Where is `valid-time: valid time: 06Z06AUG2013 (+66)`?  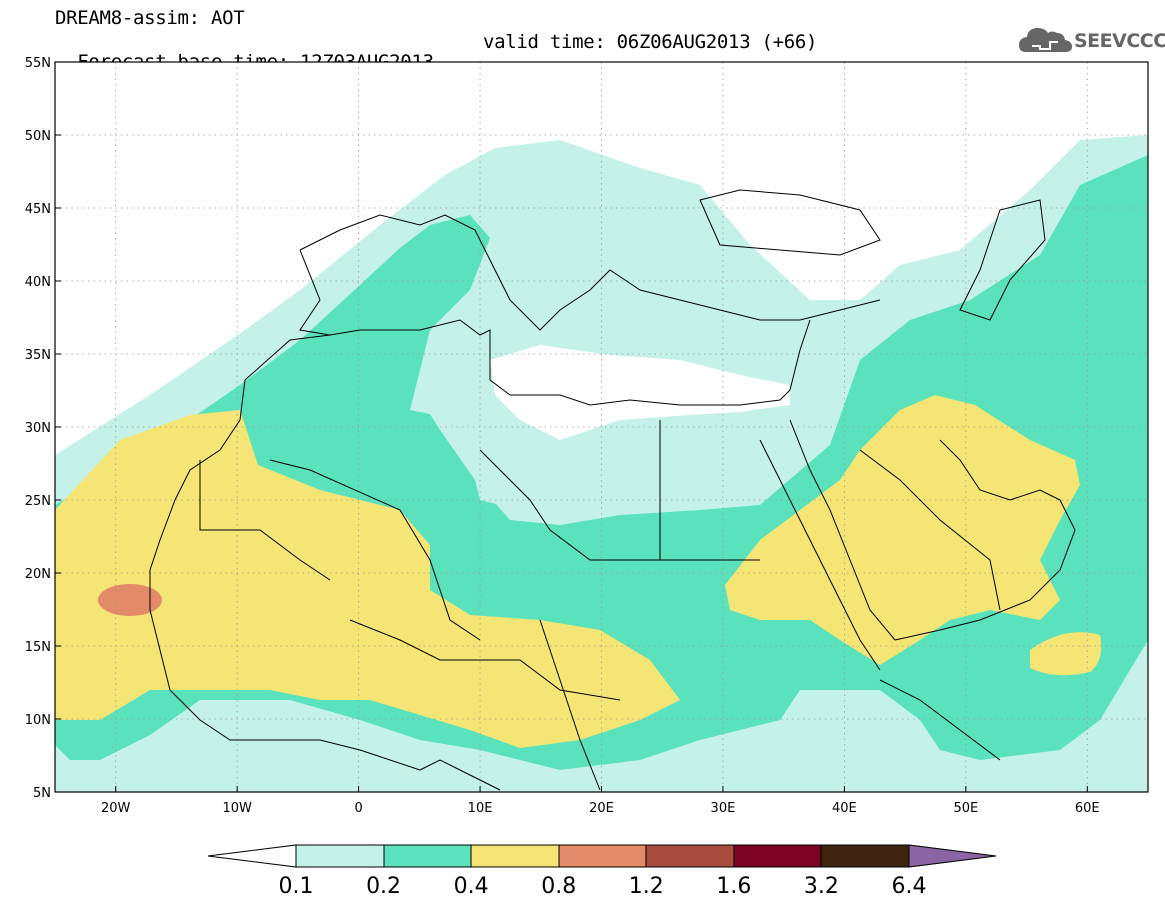
valid-time: valid time: 06Z06AUG2013 (+66) is located at coordinates (650, 42).